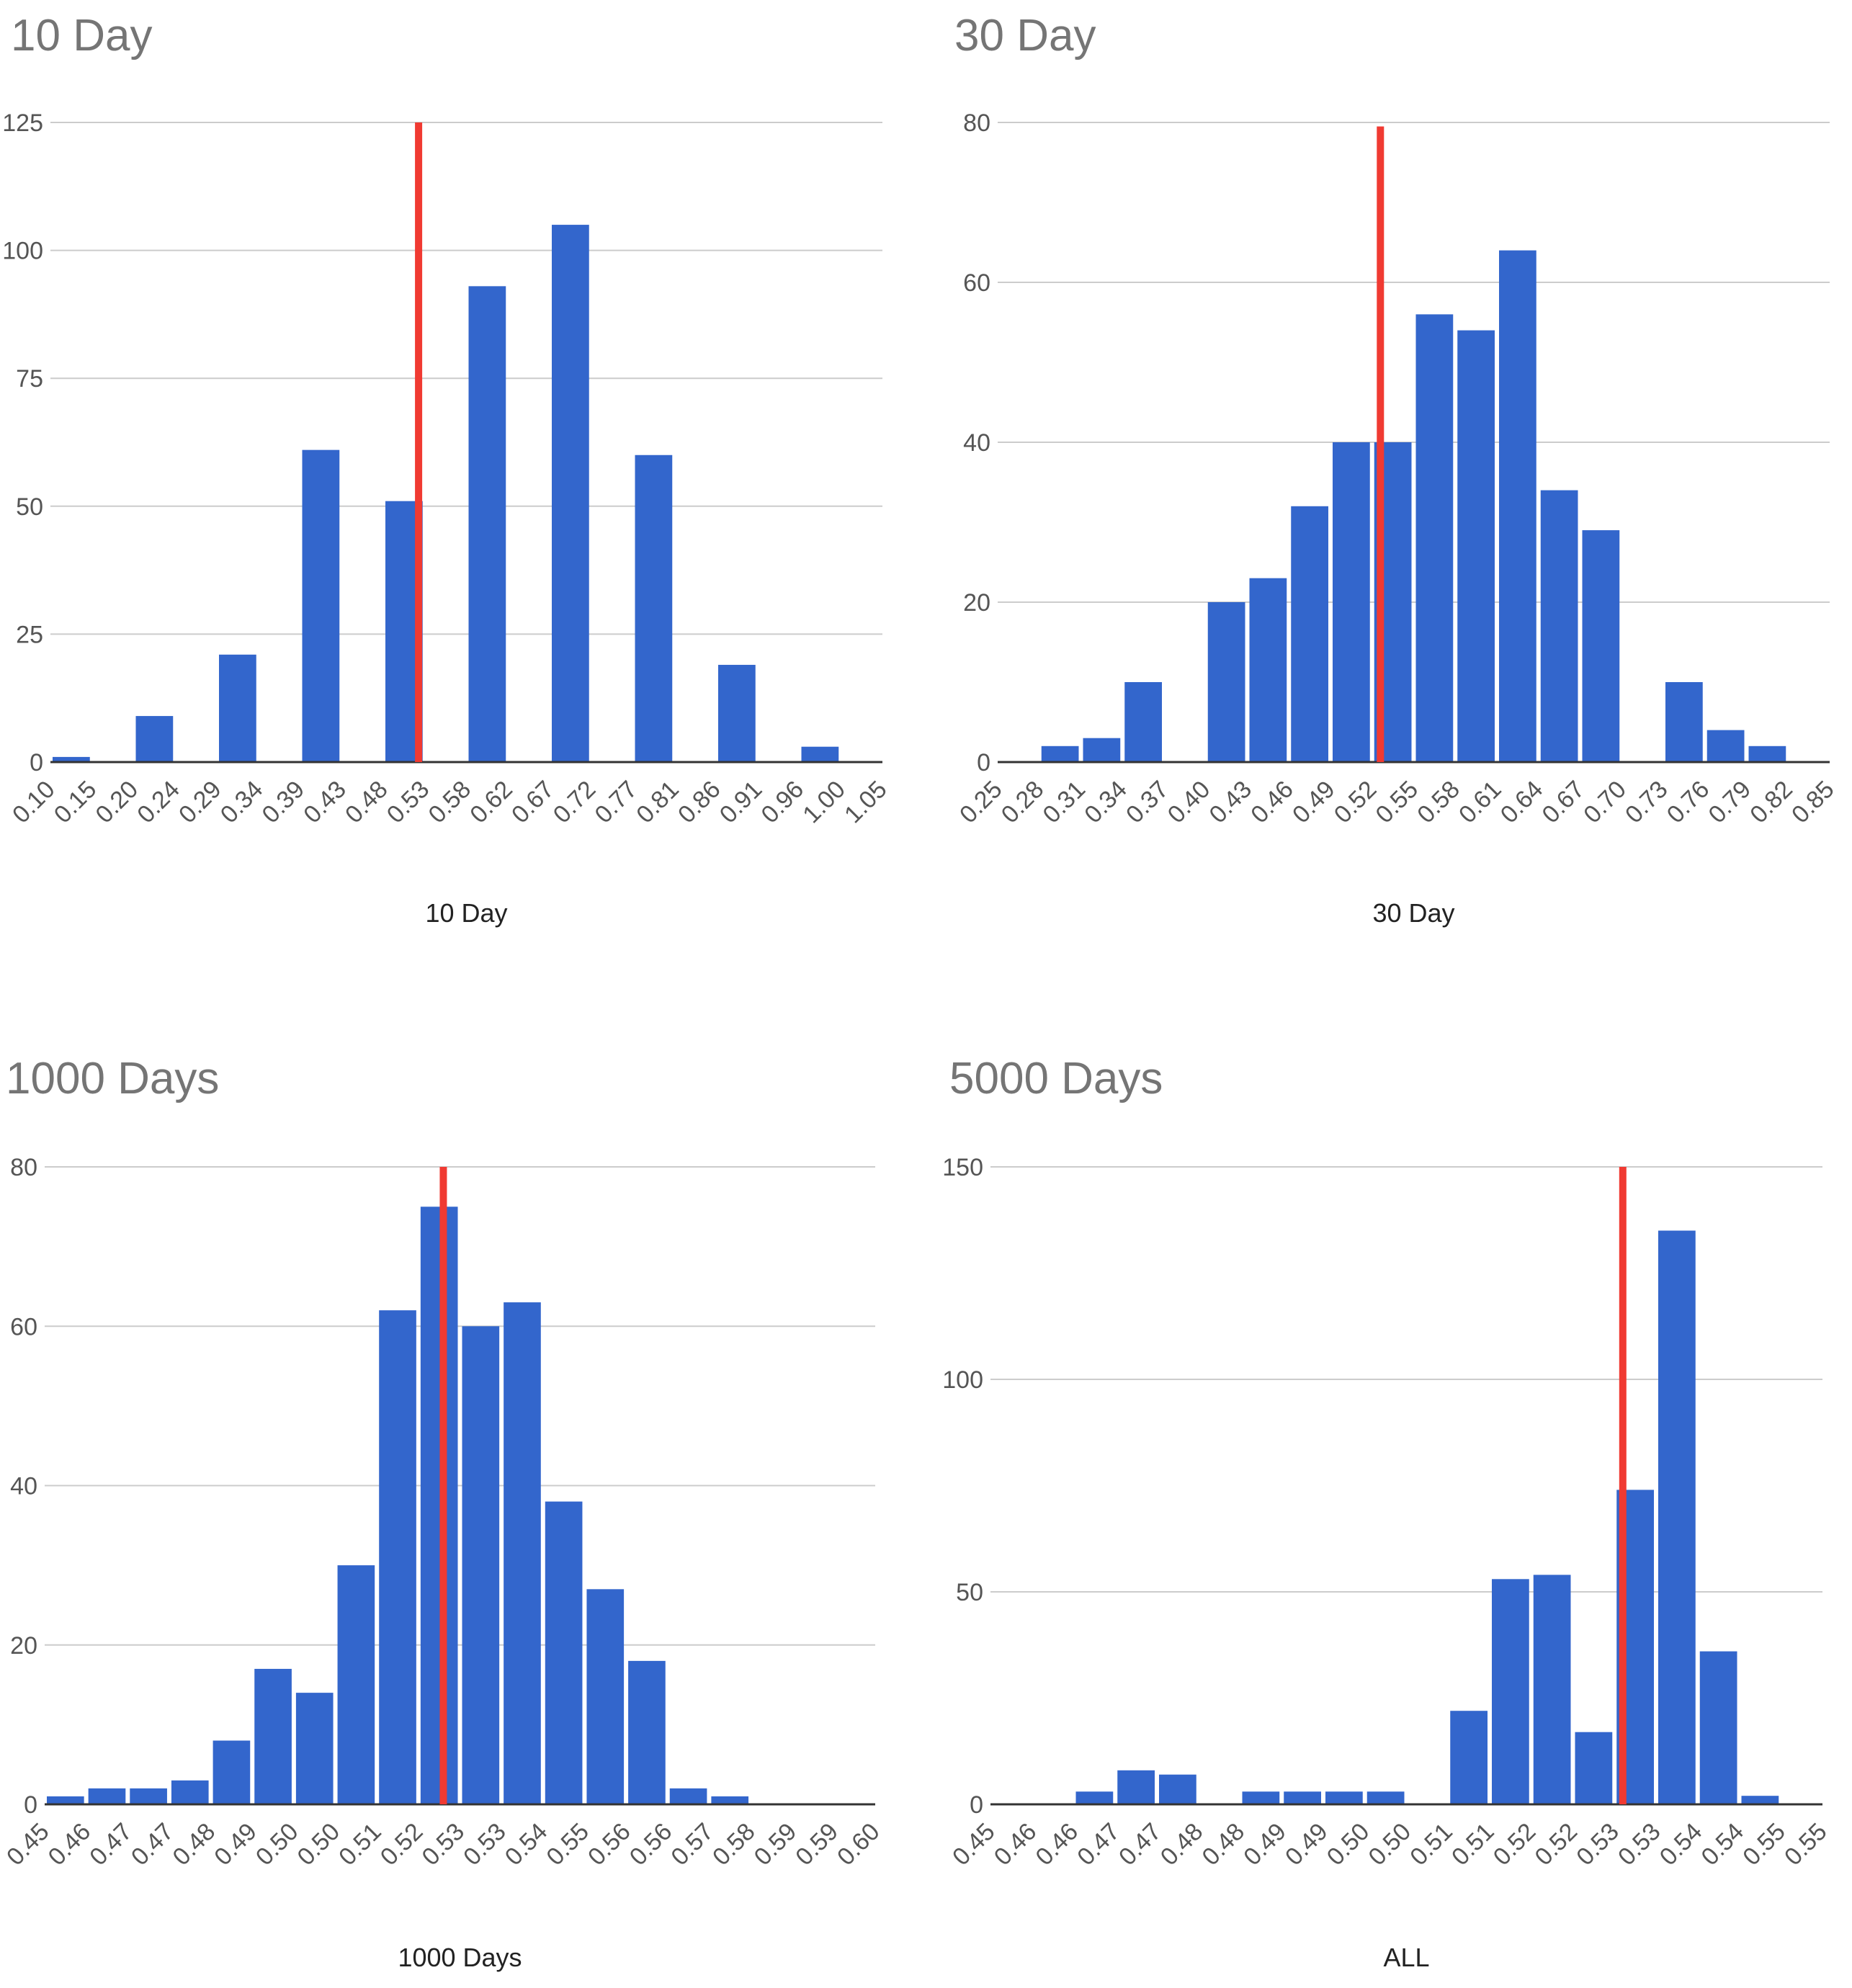 This screenshot has height=1988, width=1852. Describe the element at coordinates (1605, 803) in the screenshot. I see `x-tick-label: 0.70` at that location.